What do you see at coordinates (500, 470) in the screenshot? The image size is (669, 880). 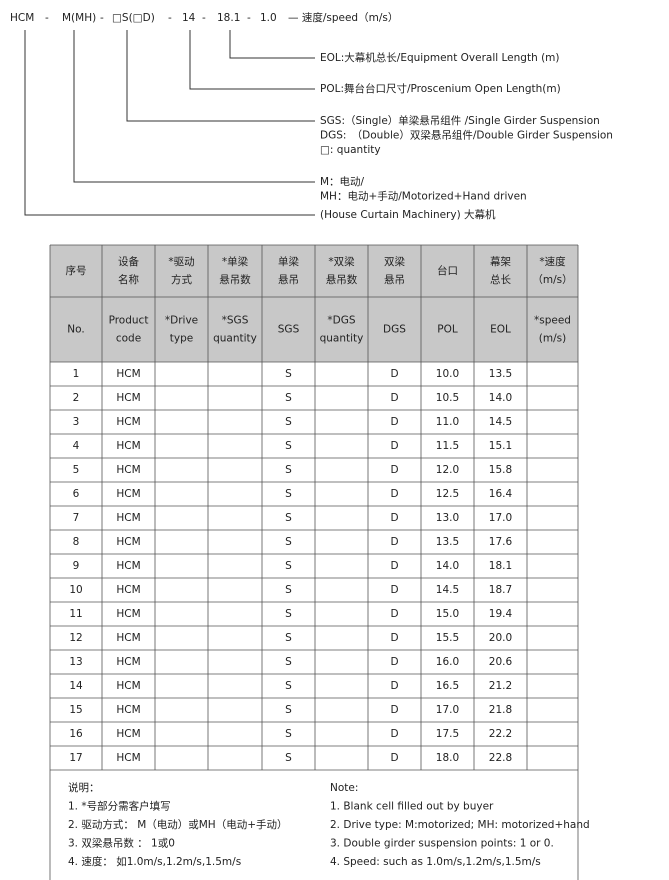 I see `table-cell: 15.8` at bounding box center [500, 470].